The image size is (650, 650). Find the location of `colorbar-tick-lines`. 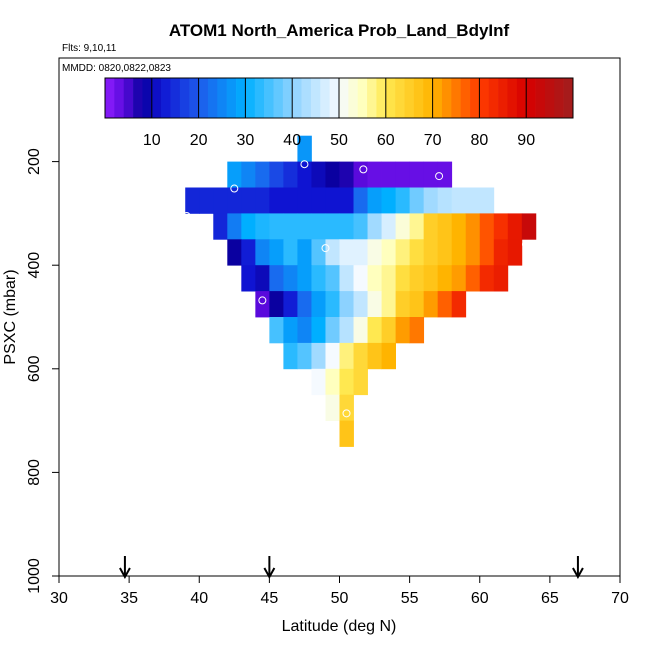

colorbar-tick-lines is located at coordinates (339, 98).